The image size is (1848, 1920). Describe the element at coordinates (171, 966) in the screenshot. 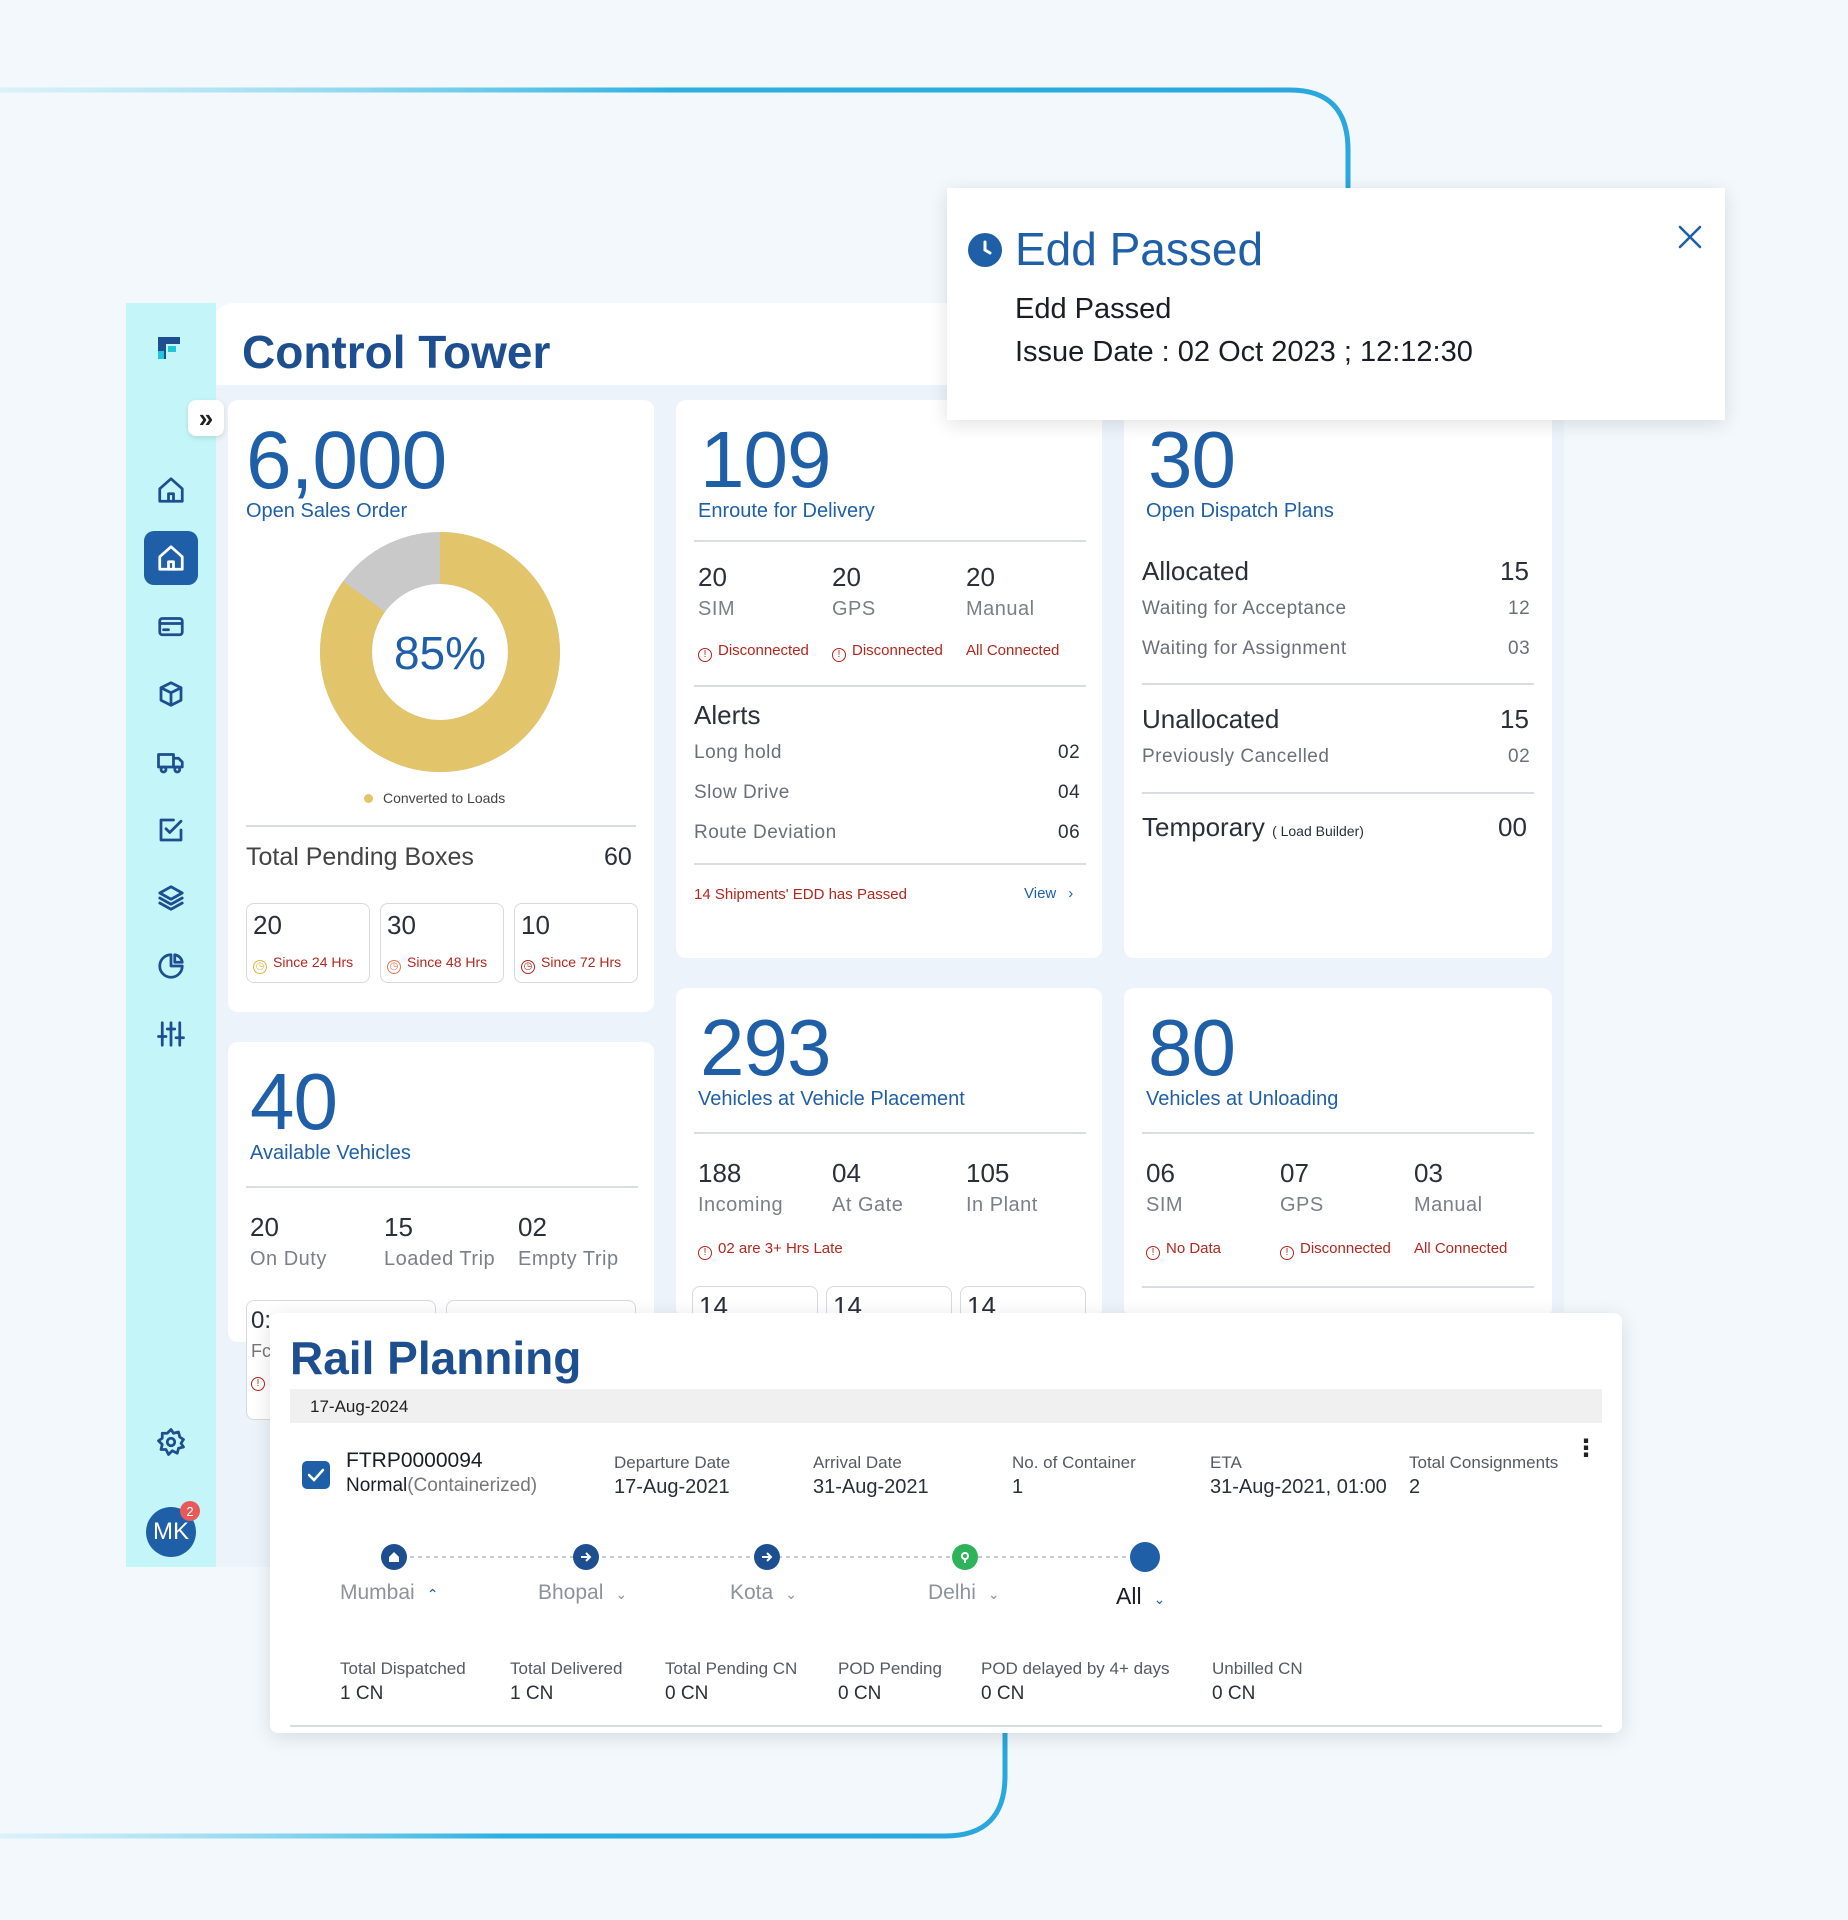

I see `pie-chart-icon` at that location.